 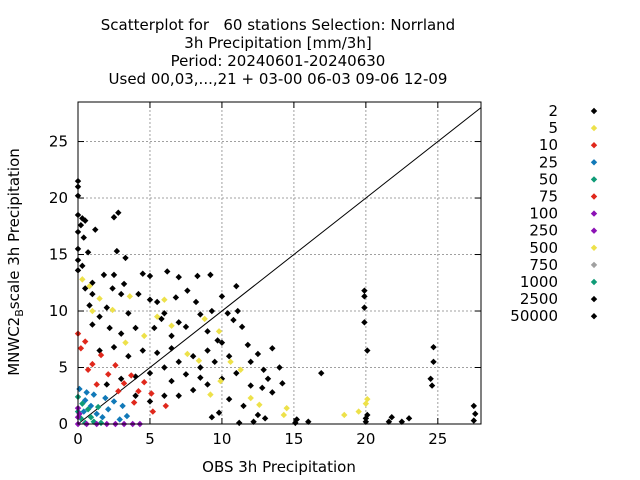 I want to click on x-tick-label: 25, so click(x=437, y=439).